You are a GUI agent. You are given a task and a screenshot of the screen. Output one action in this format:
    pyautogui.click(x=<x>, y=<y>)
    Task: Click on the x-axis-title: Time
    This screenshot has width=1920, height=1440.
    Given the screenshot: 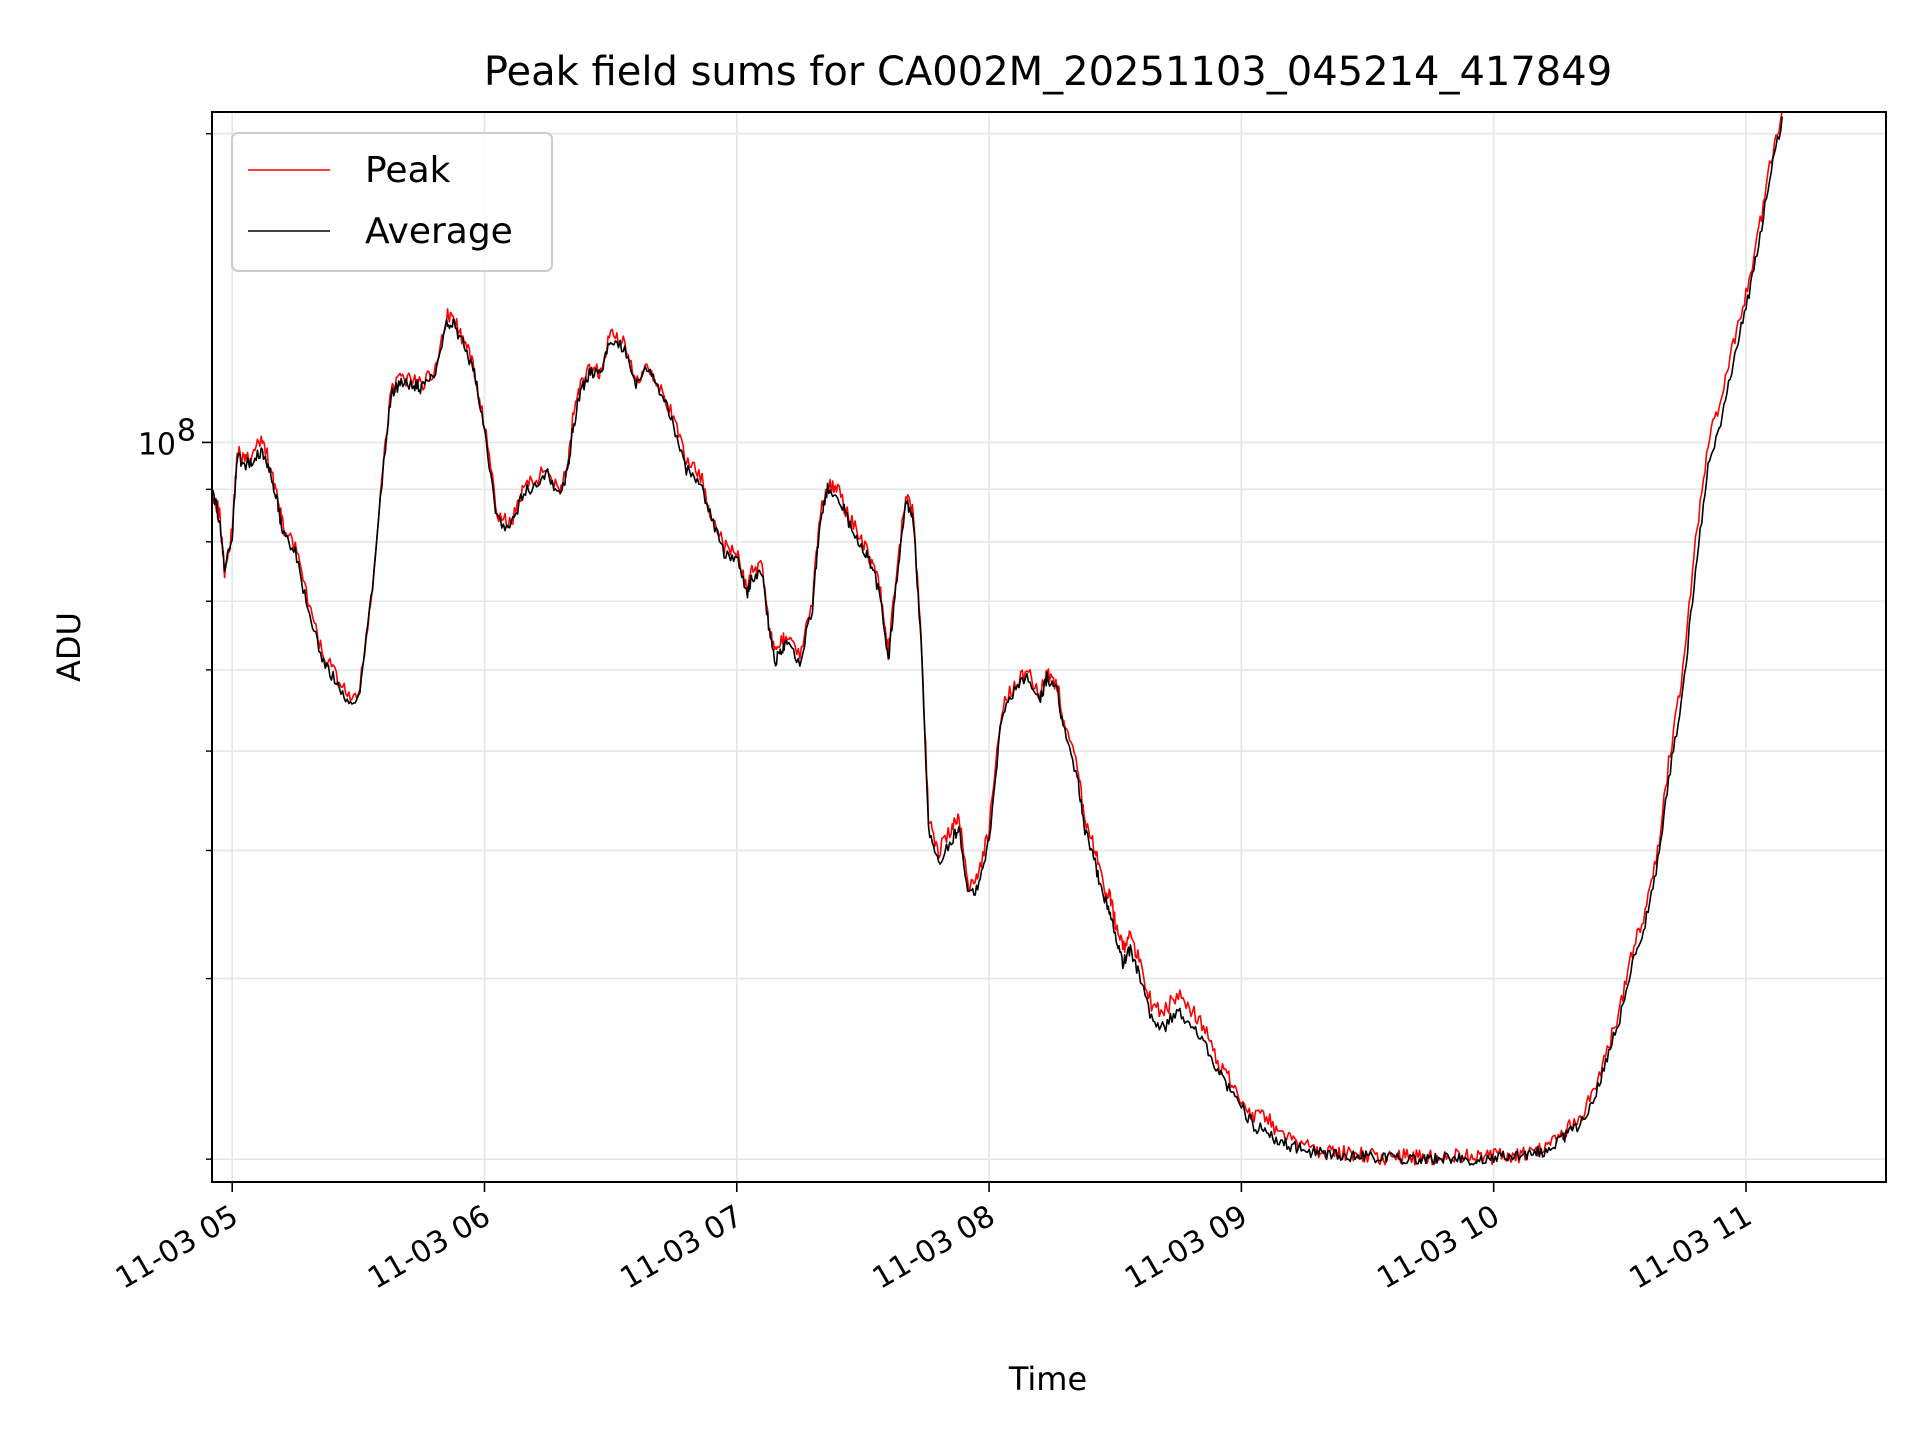 What is the action you would take?
    pyautogui.click(x=1047, y=1379)
    